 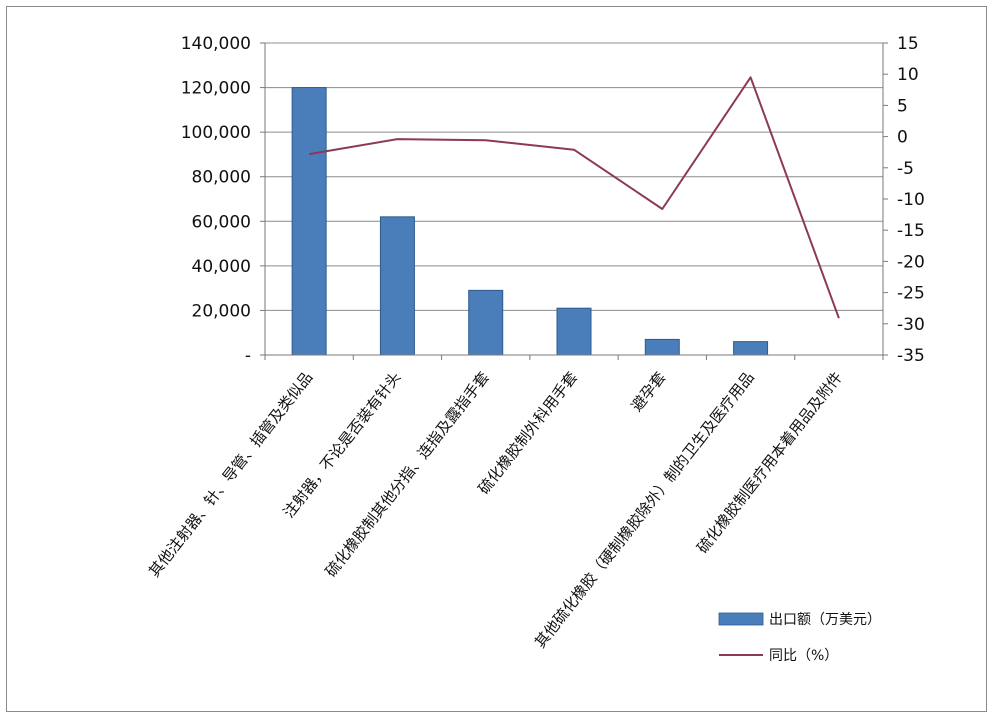 What do you see at coordinates (230, 474) in the screenshot?
I see `category-label: 其他注射器、针、导管、插管及类似品` at bounding box center [230, 474].